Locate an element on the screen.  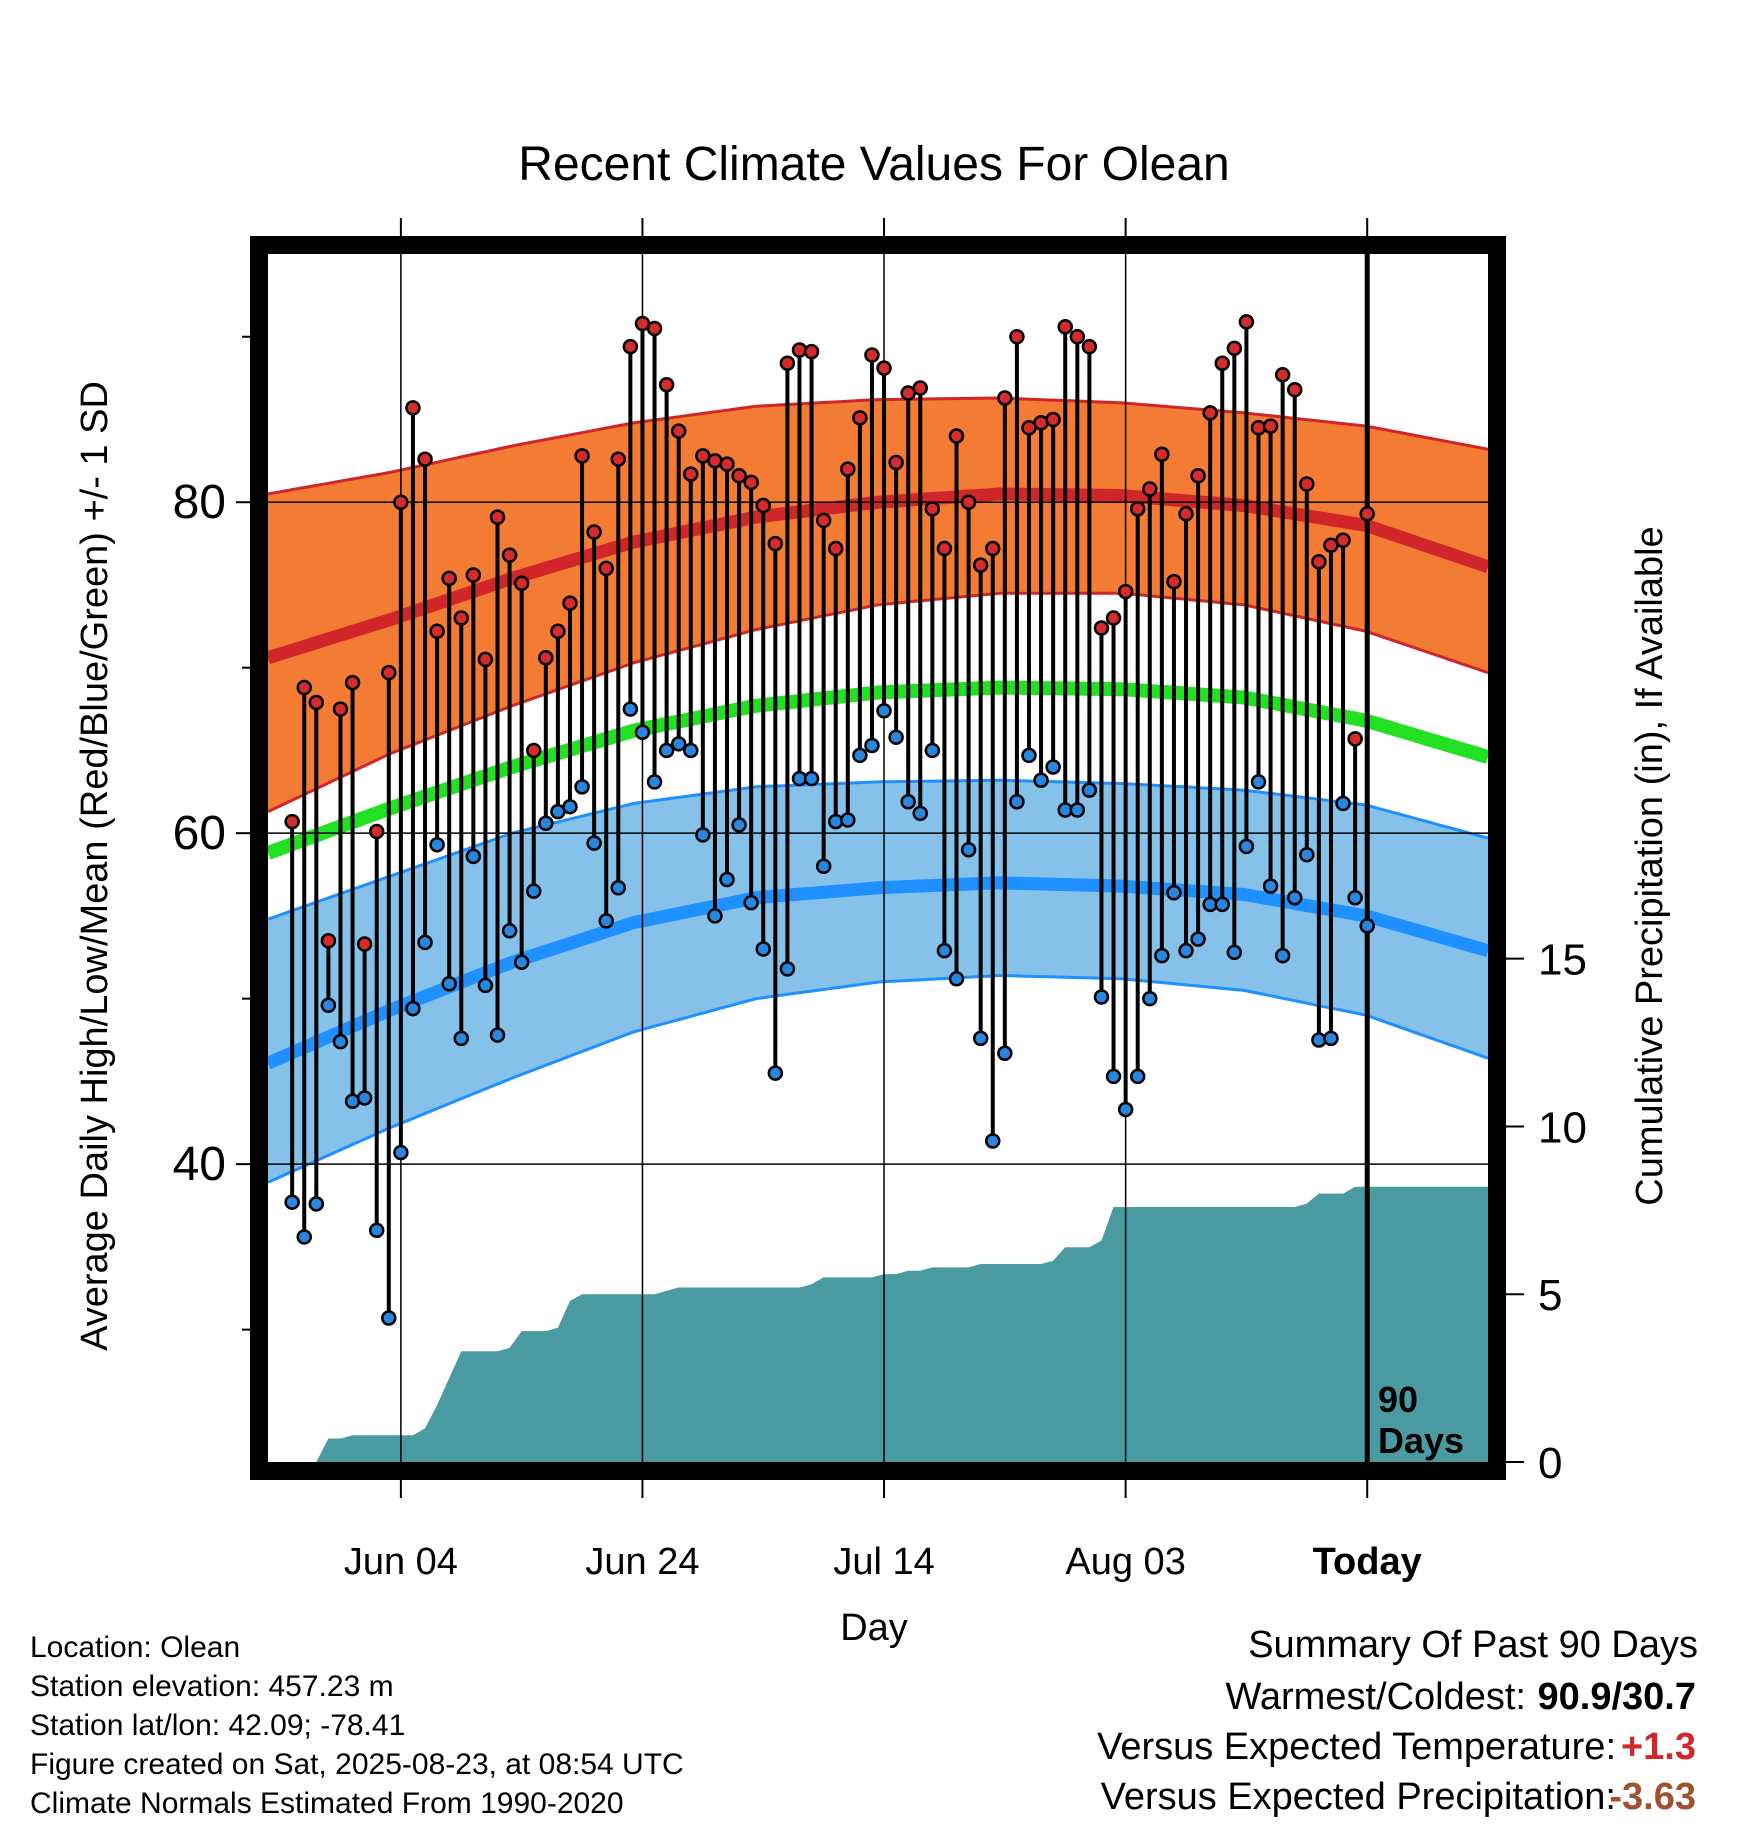
x-tick-label: Jun 04 is located at coordinates (401, 1562).